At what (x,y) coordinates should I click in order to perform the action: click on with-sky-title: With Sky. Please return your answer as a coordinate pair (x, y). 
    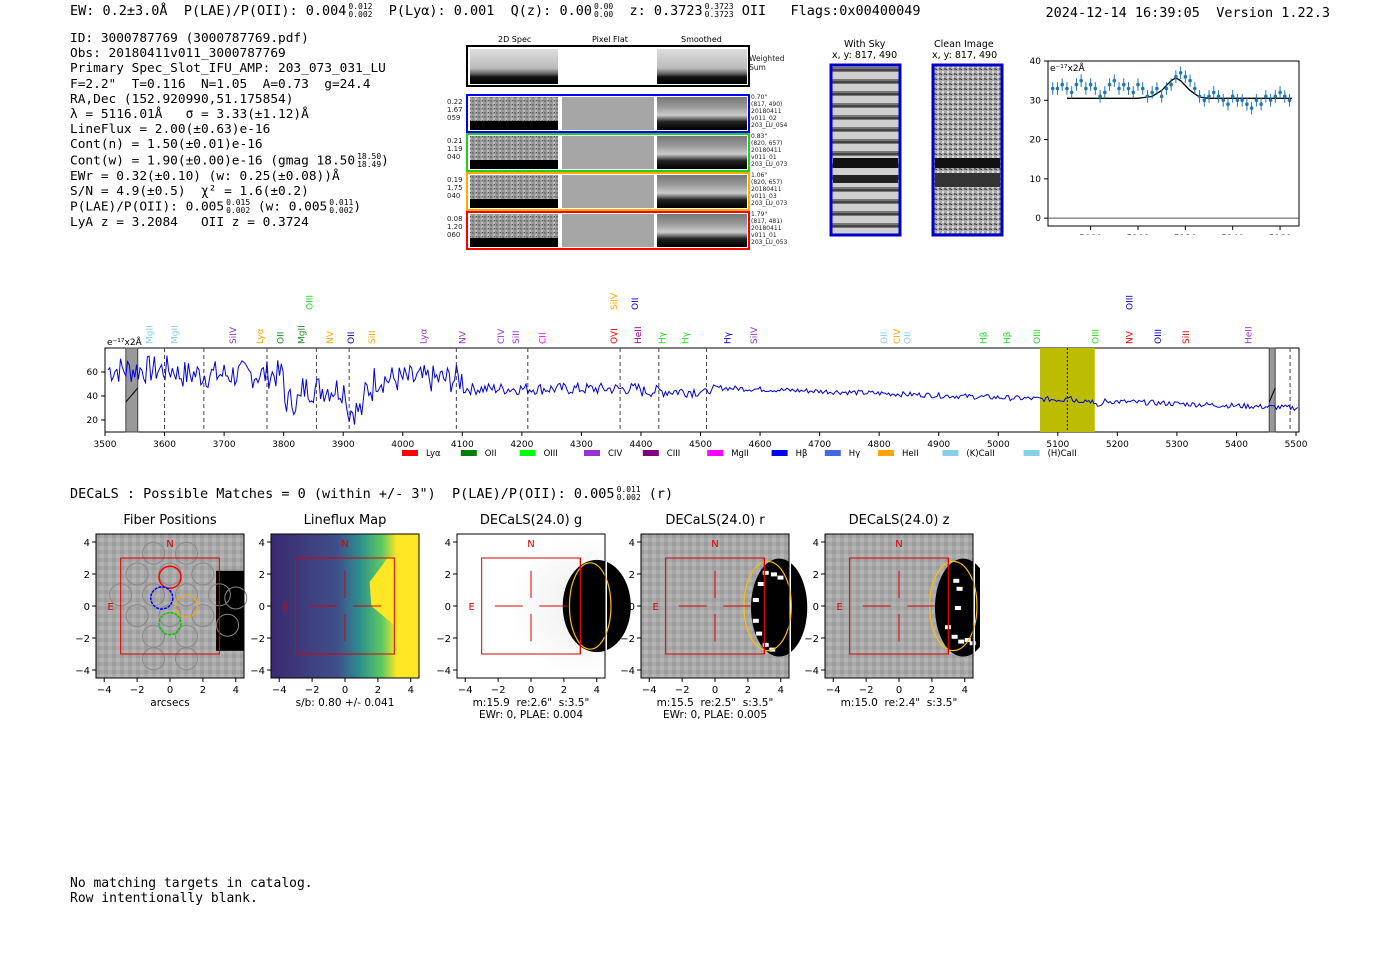
    Looking at the image, I should click on (865, 44).